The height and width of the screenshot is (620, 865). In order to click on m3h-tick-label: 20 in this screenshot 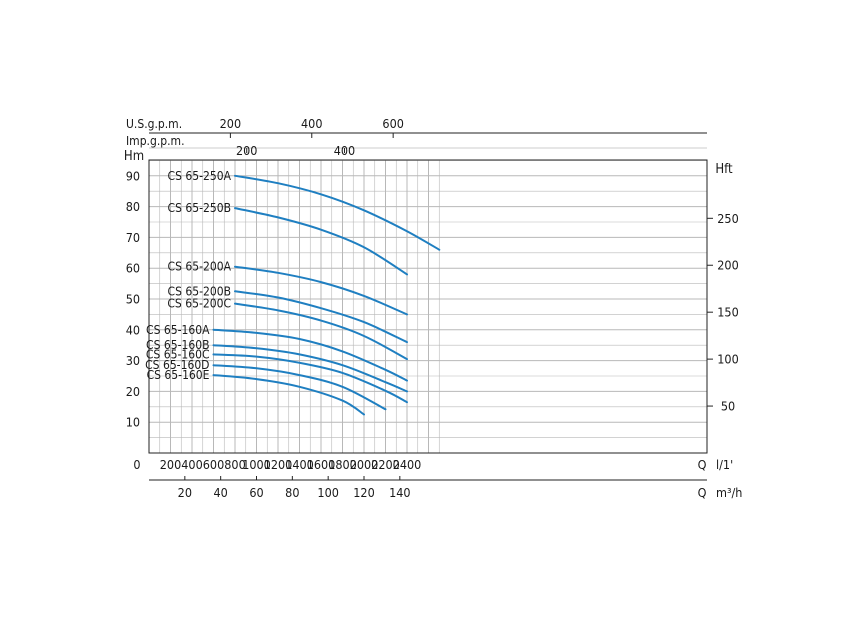, I will do `click(185, 492)`.